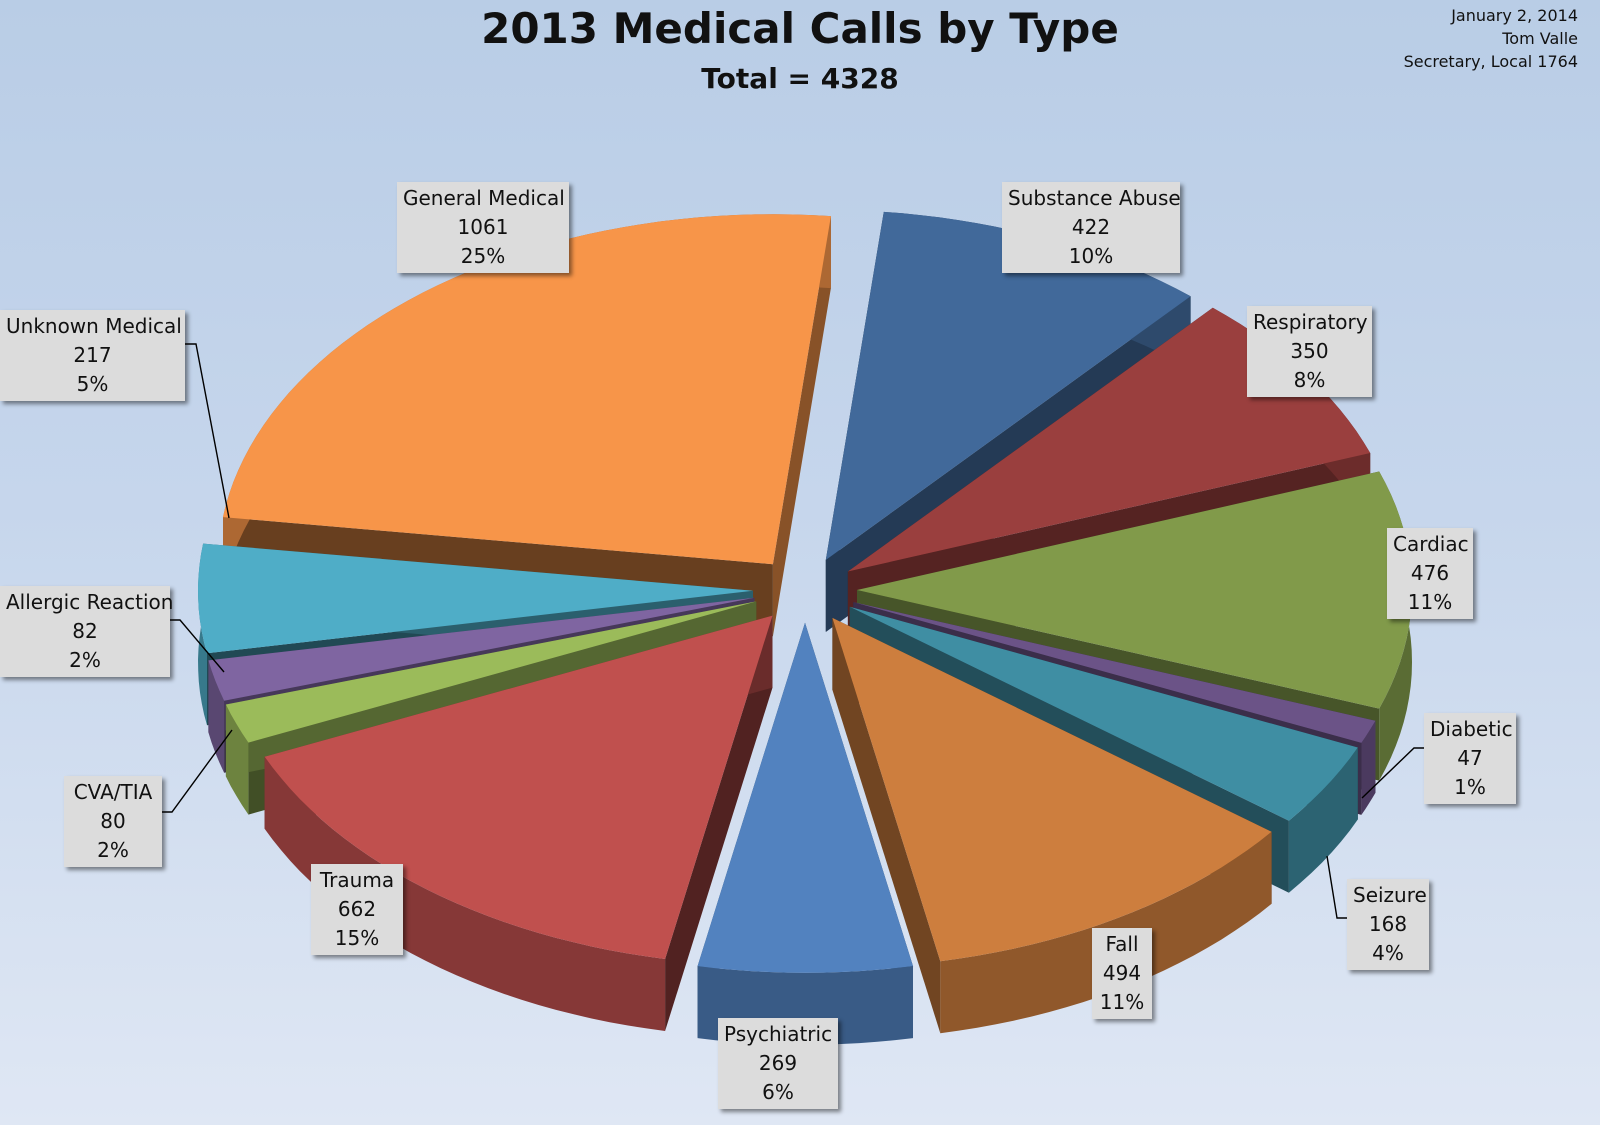 This screenshot has width=1600, height=1125. What do you see at coordinates (800, 78) in the screenshot?
I see `chart-subtitle: Total = 4328` at bounding box center [800, 78].